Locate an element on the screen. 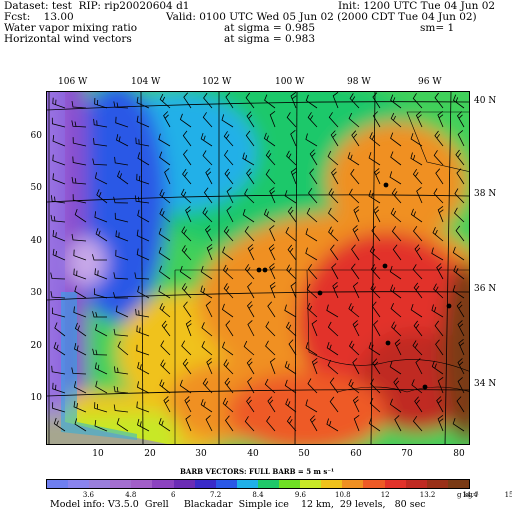 The width and height of the screenshot is (512, 512). colorbar-tick-label: 12 is located at coordinates (385, 495).